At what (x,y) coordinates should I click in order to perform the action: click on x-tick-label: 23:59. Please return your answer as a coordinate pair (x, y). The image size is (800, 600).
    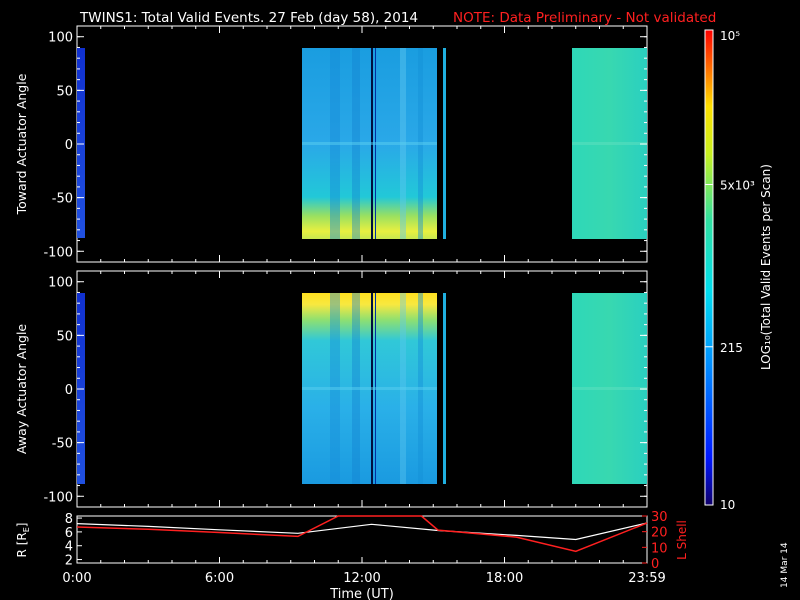
    Looking at the image, I should click on (646, 578).